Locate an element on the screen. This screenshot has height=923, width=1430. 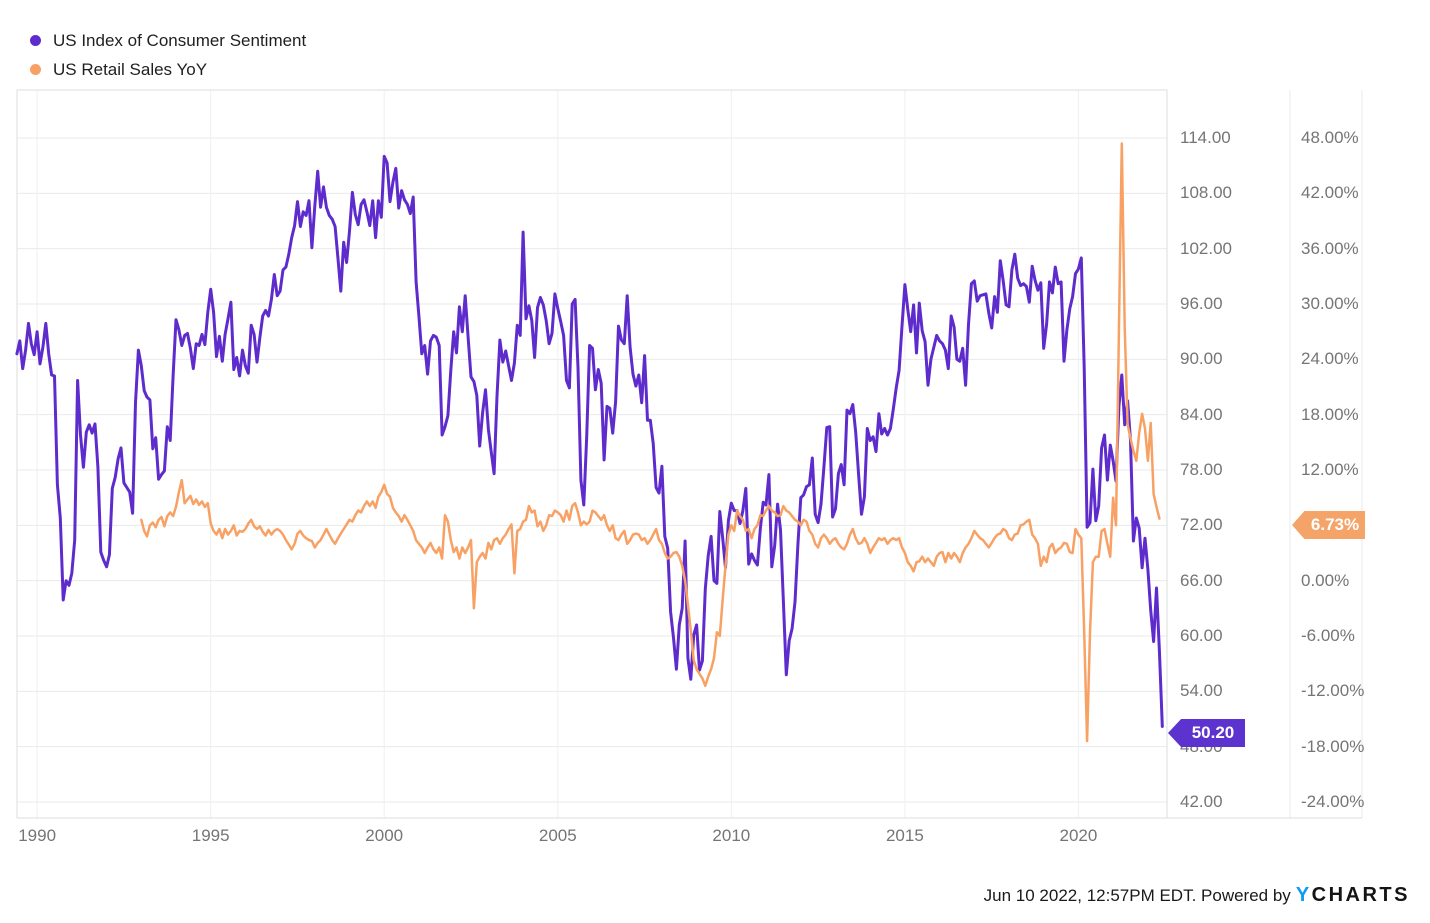
y-axis-left-tick-label: 96.00 is located at coordinates (1201, 303).